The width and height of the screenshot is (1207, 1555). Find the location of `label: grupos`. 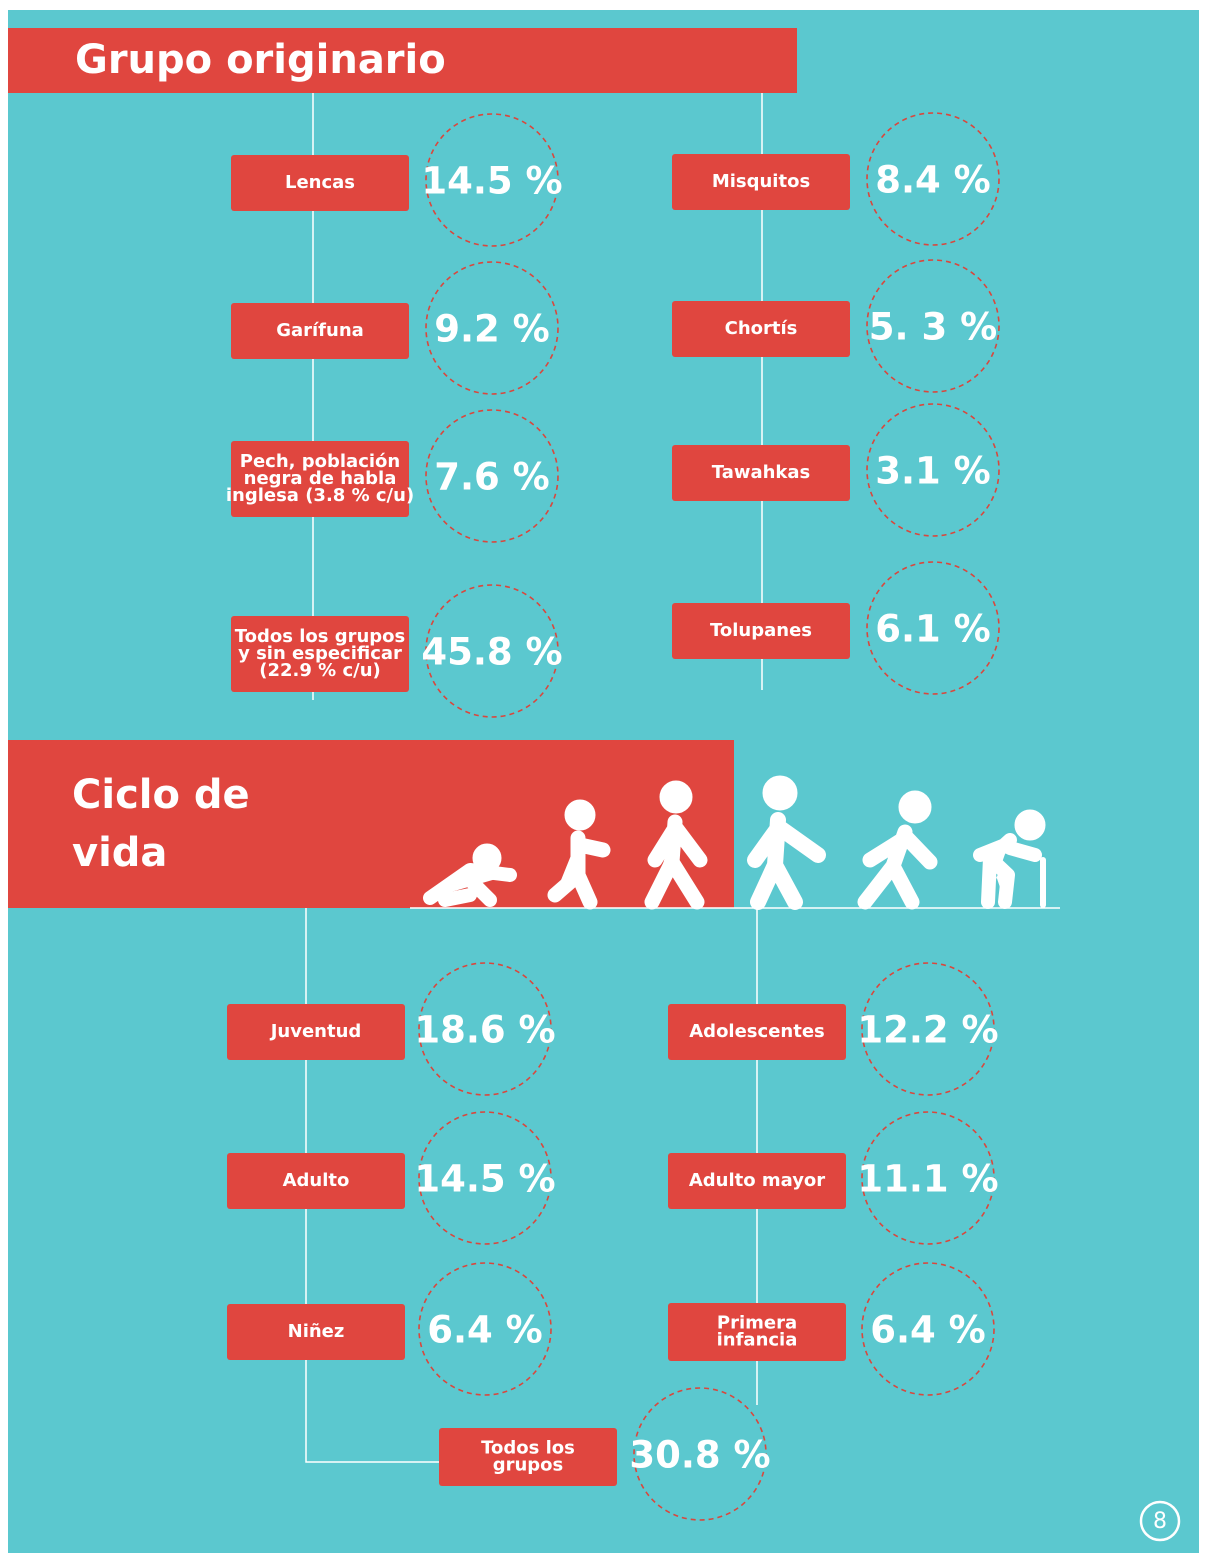

label: grupos is located at coordinates (528, 1465).